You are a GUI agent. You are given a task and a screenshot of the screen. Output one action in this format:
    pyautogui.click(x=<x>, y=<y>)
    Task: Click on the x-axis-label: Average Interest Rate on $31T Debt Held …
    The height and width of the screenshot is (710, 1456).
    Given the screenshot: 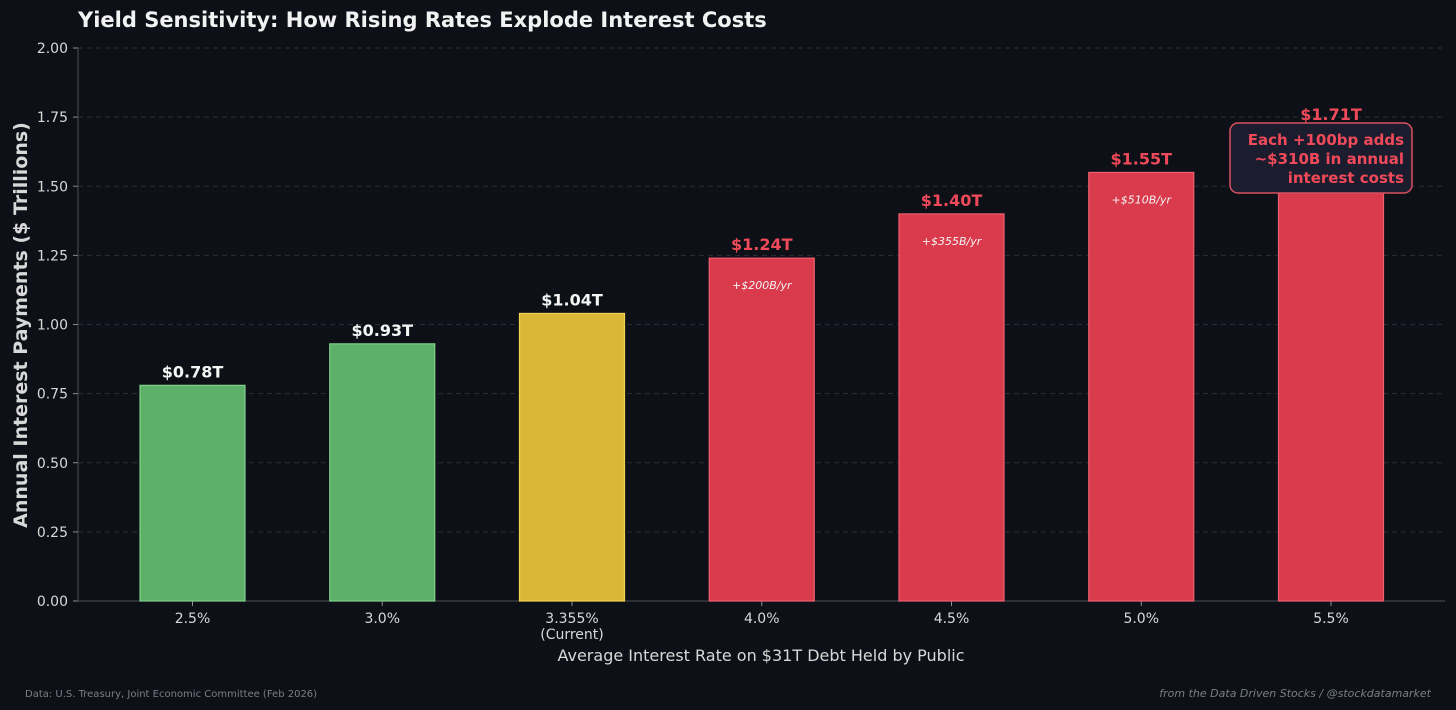 What is the action you would take?
    pyautogui.click(x=760, y=655)
    